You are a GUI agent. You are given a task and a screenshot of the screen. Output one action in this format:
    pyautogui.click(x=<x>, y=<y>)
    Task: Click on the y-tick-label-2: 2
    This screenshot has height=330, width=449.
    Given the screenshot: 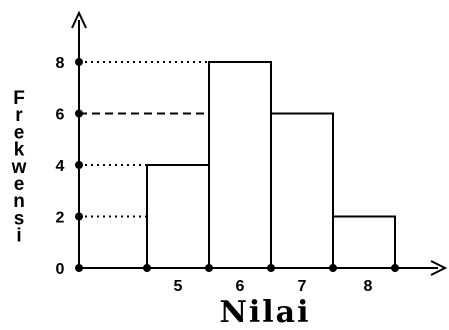 What is the action you would take?
    pyautogui.click(x=60, y=218)
    